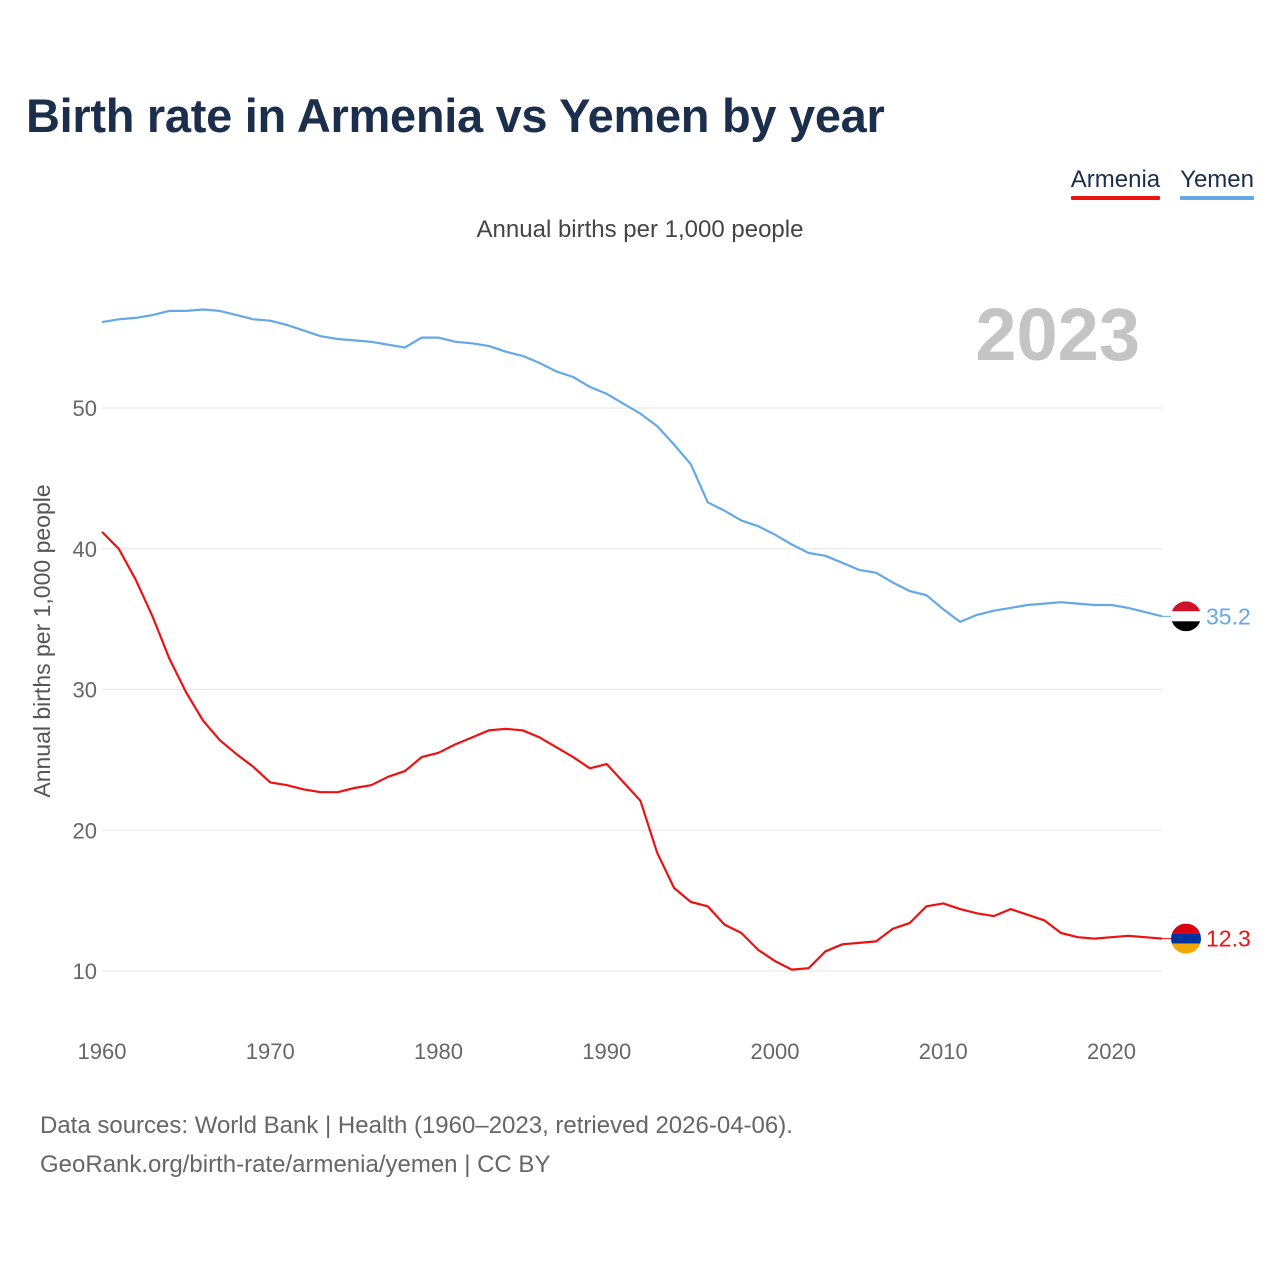 The height and width of the screenshot is (1280, 1280). What do you see at coordinates (438, 1051) in the screenshot?
I see `x-tick-label: 1980` at bounding box center [438, 1051].